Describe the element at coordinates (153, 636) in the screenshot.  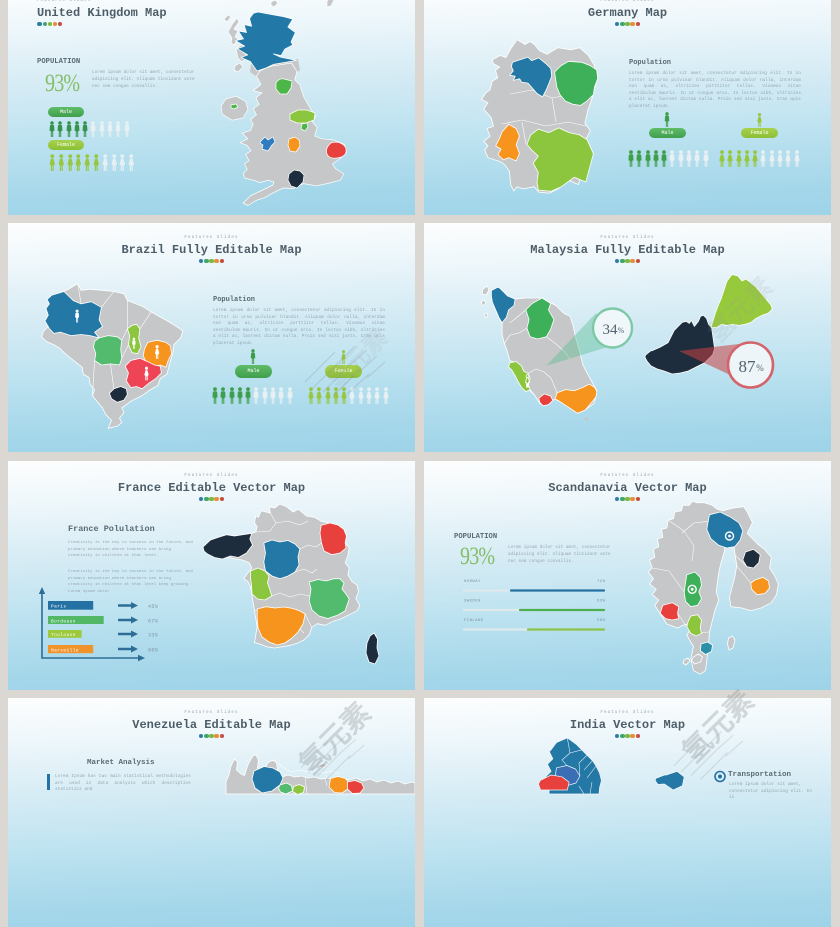
I see `svg-text: 33%` at that location.